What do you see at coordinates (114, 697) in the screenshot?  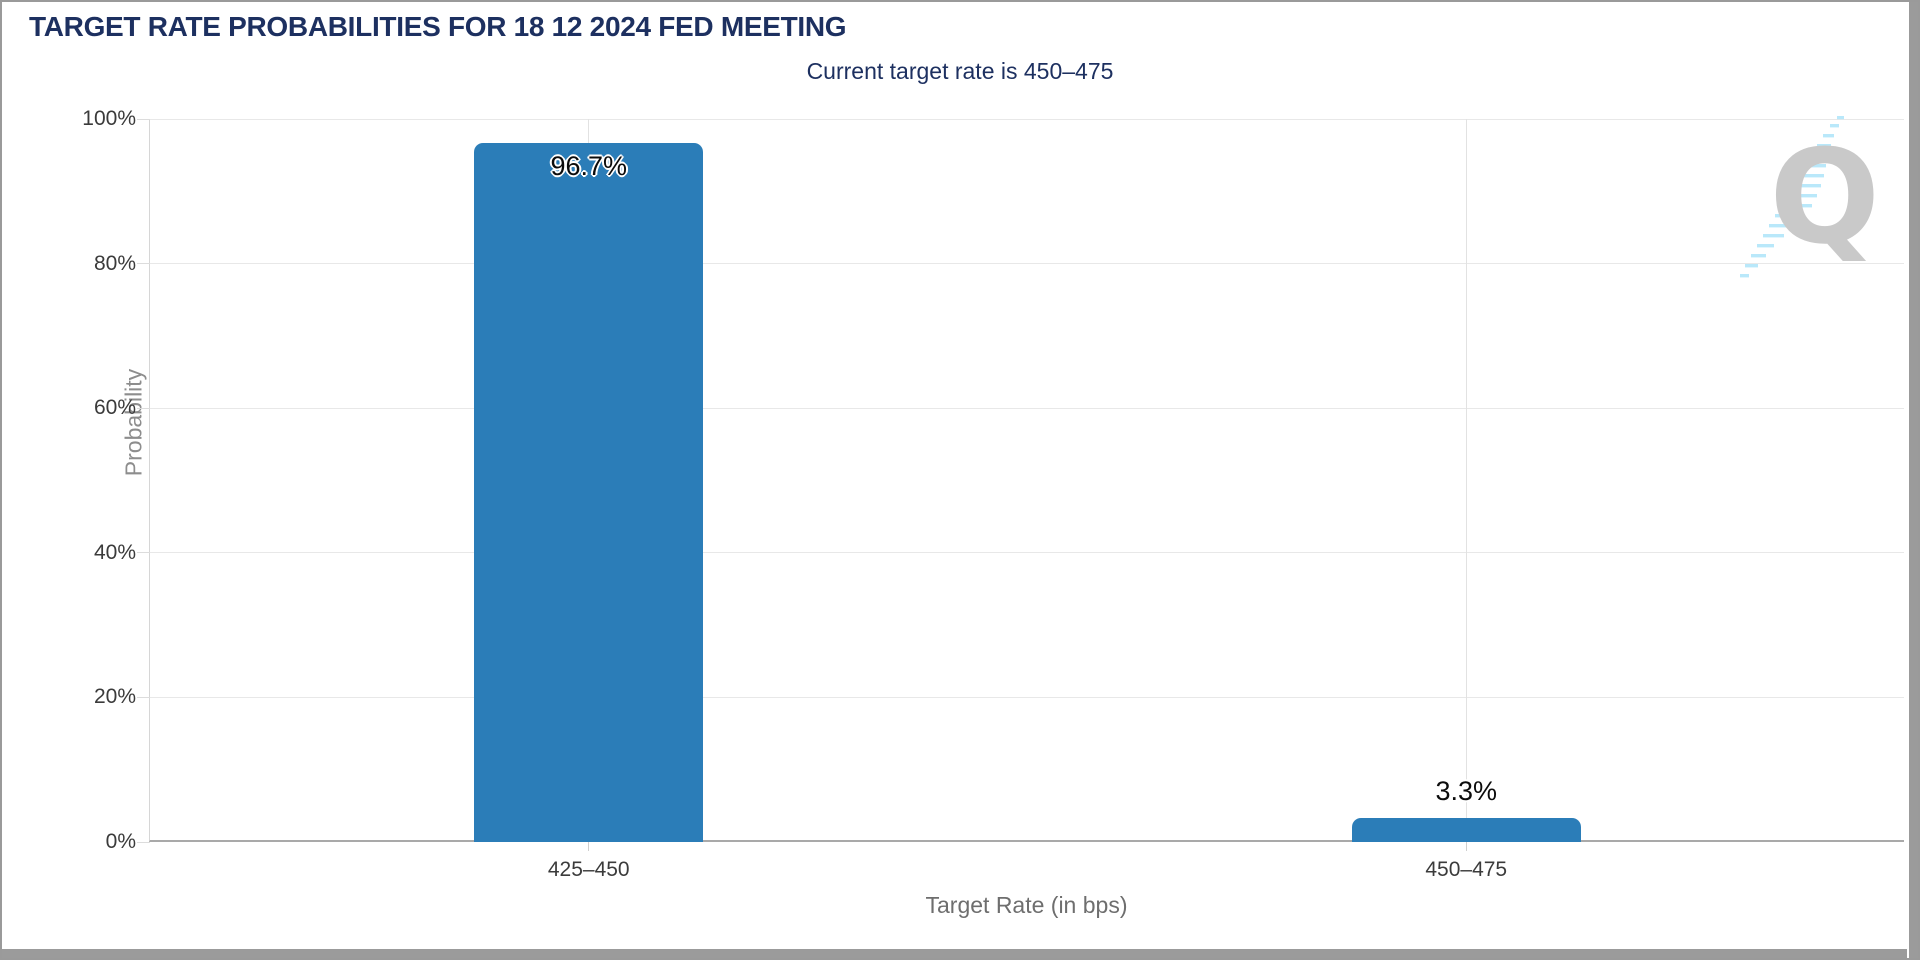 I see `y-tick-label: 20%` at bounding box center [114, 697].